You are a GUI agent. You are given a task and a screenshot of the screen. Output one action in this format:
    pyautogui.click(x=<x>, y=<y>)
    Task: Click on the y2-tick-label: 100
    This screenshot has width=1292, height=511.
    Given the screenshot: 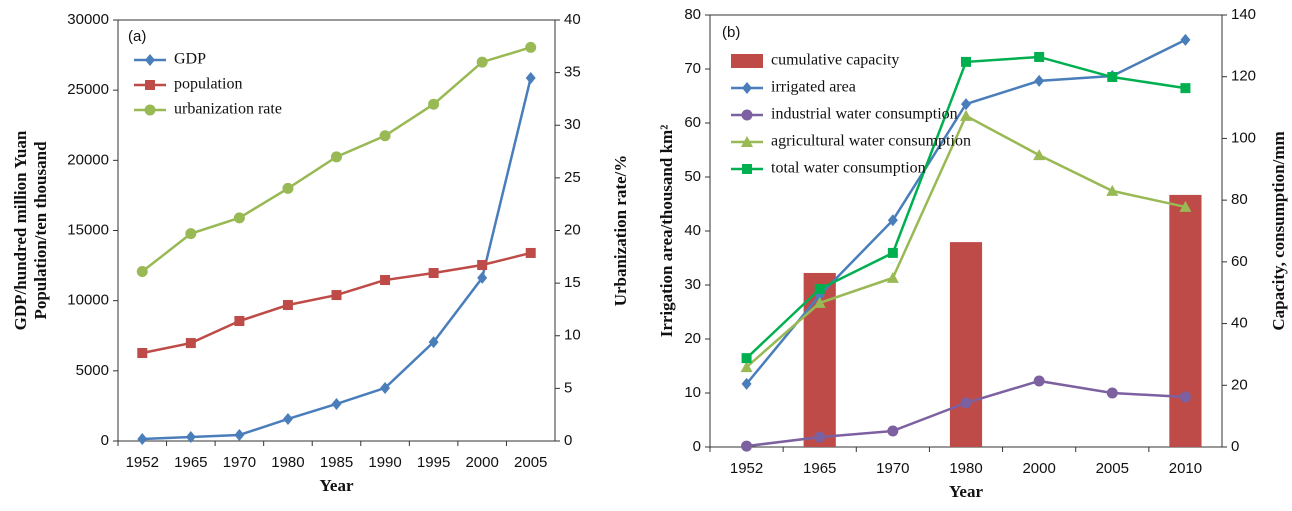 What is the action you would take?
    pyautogui.click(x=1243, y=137)
    